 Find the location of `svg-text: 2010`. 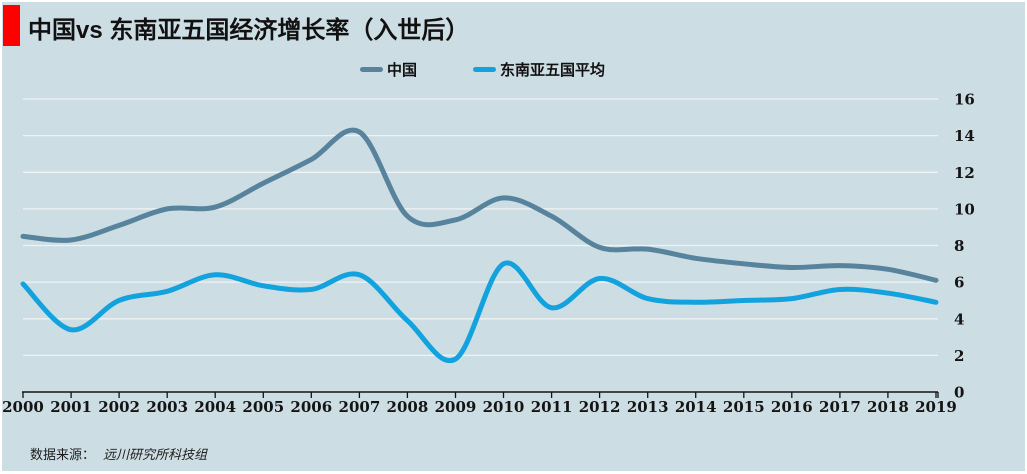

svg-text: 2010 is located at coordinates (504, 407).